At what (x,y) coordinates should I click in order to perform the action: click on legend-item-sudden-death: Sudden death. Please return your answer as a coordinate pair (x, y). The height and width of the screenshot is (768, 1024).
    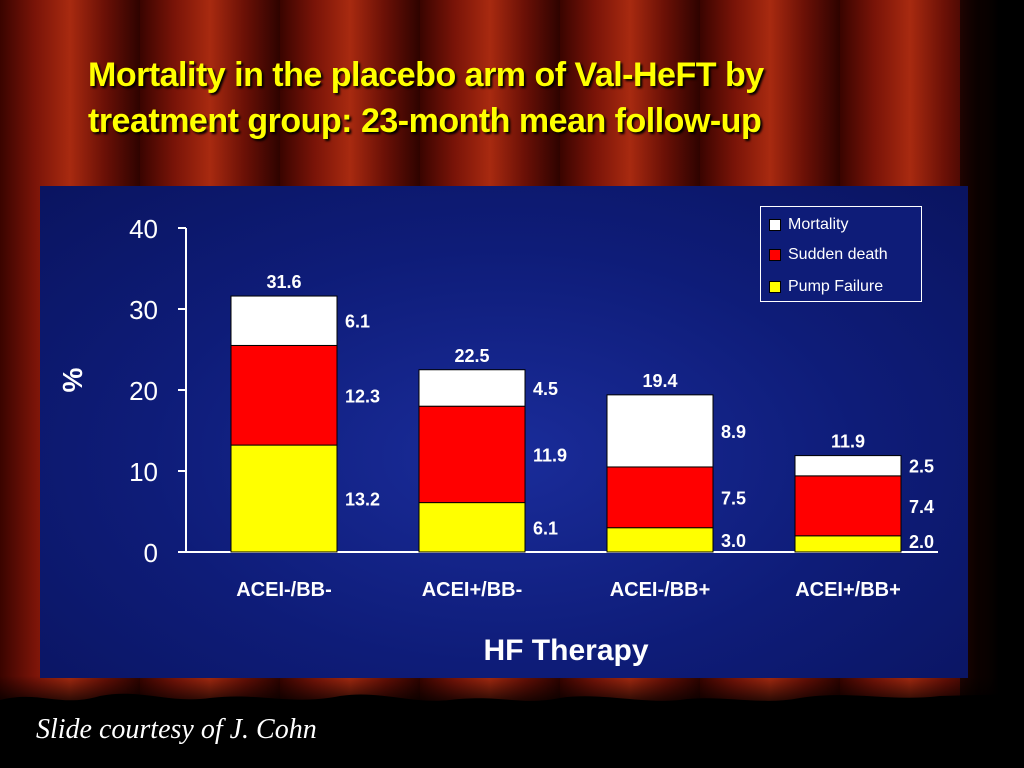
    Looking at the image, I should click on (828, 255).